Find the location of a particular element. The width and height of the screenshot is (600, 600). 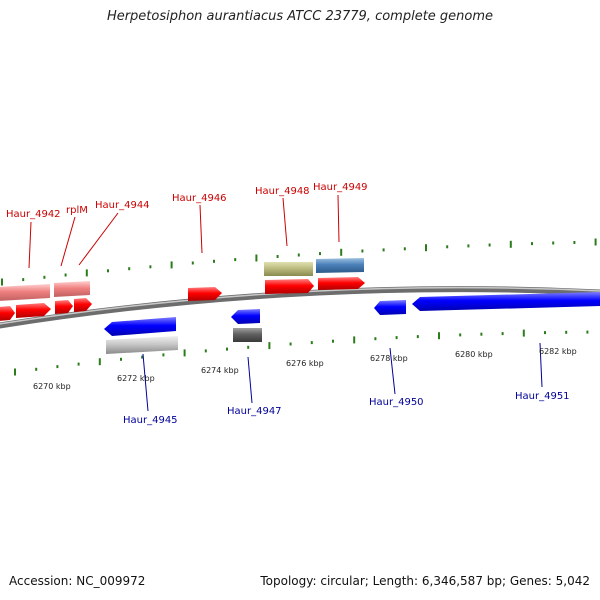

label-haur-4945: Haur_4945 is located at coordinates (150, 420).